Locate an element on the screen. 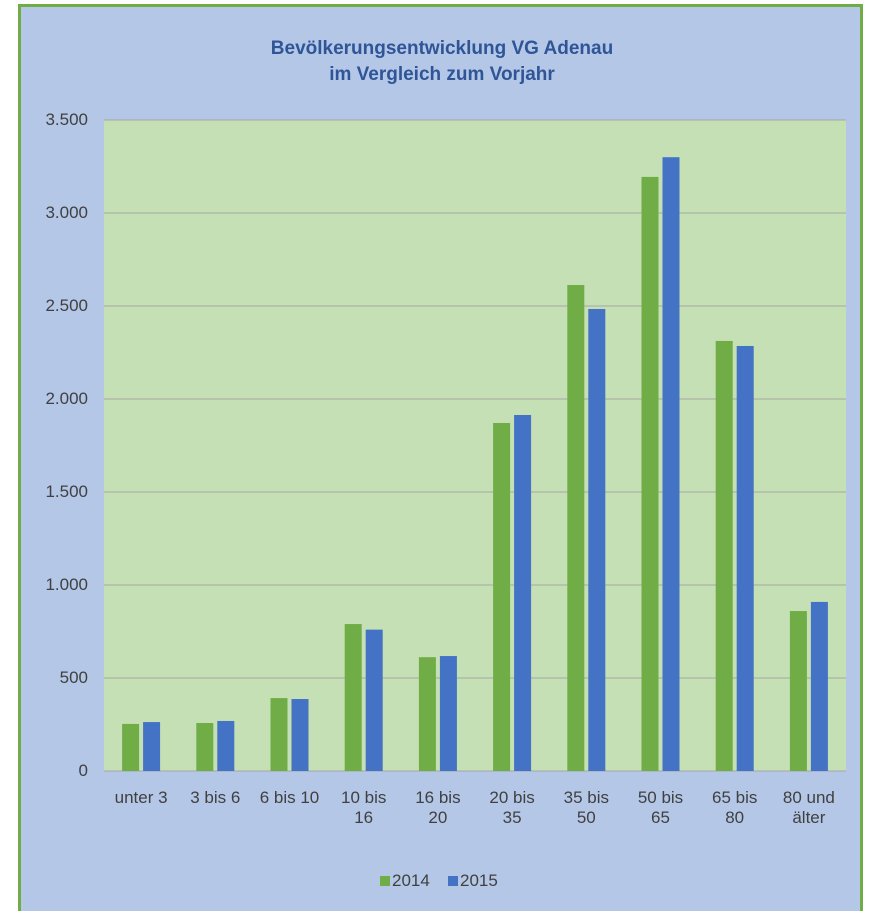 Image resolution: width=873 pixels, height=911 pixels. y-tick-label: 500 is located at coordinates (73, 677).